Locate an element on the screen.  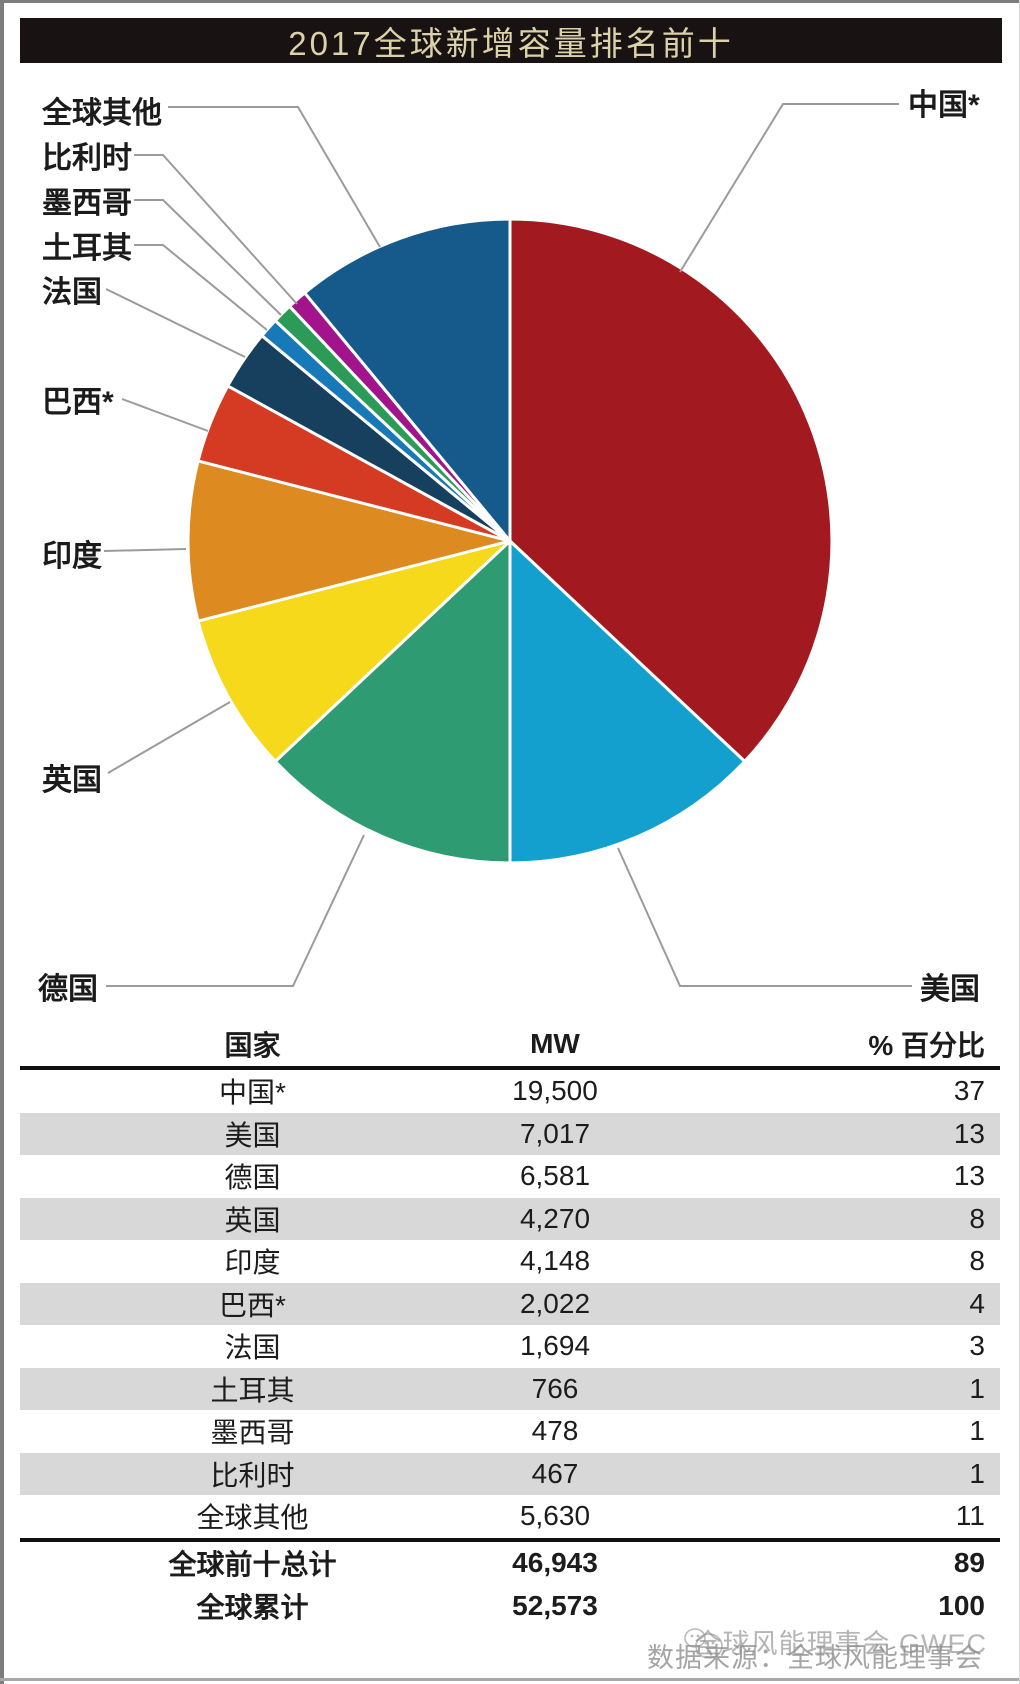
cell-mw: 478 is located at coordinates (555, 1431).